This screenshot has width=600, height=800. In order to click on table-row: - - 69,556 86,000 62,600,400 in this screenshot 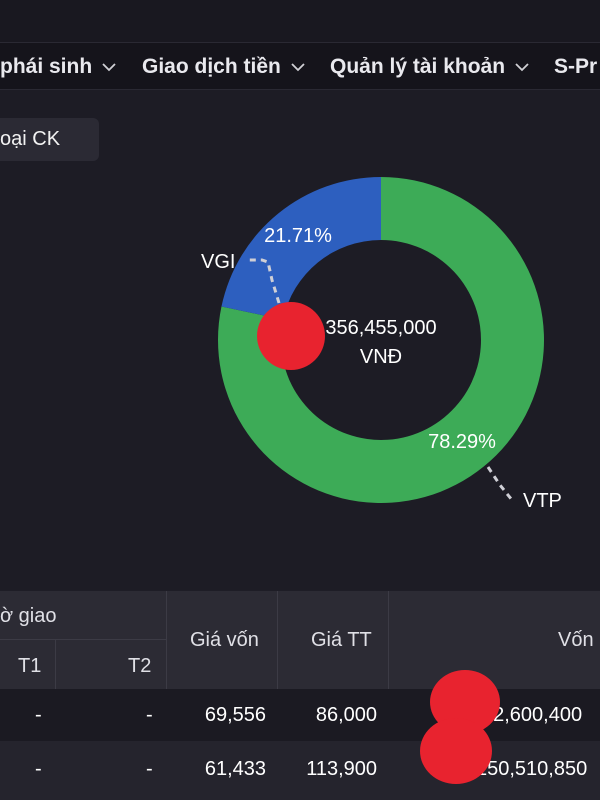, I will do `click(300, 715)`.